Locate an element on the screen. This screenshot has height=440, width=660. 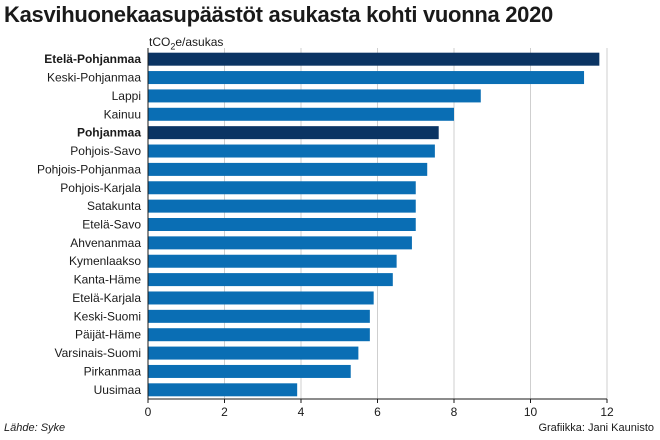
x-tick-label: 6 is located at coordinates (377, 412).